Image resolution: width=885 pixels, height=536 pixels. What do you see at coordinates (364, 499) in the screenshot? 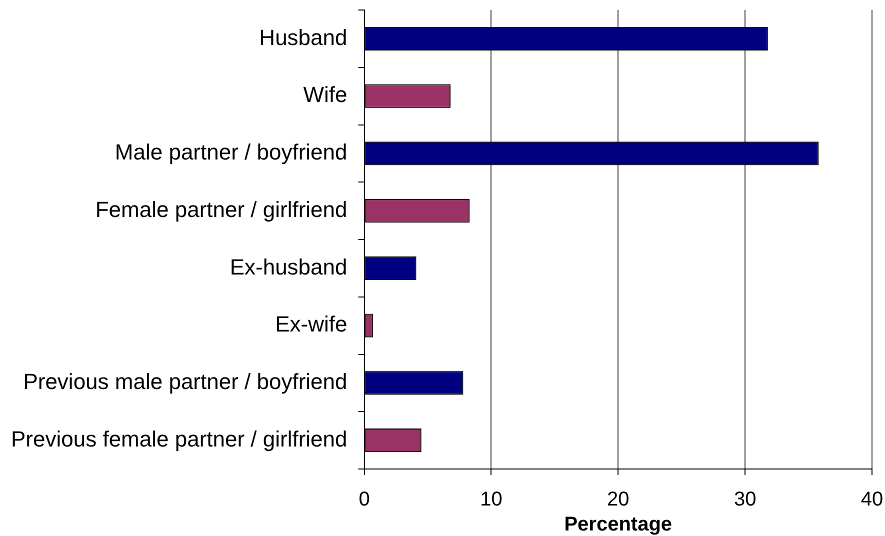
I see `x-tick-label: 0` at bounding box center [364, 499].